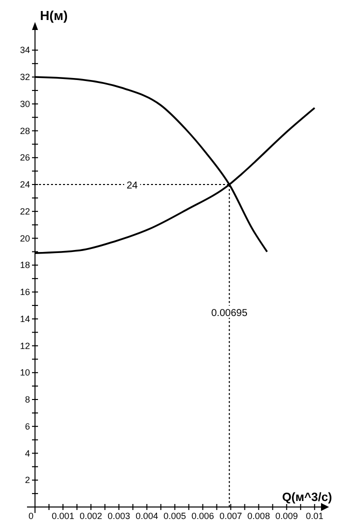 The image size is (342, 524). What do you see at coordinates (25, 211) in the screenshot?
I see `y-tick-label: 22` at bounding box center [25, 211].